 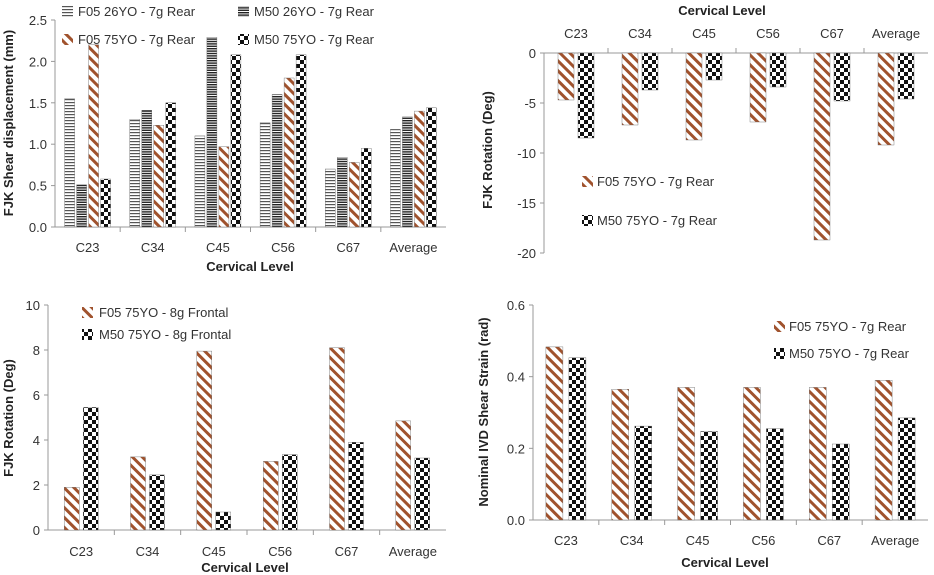 I want to click on y-tick-label: 10, so click(x=33, y=305).